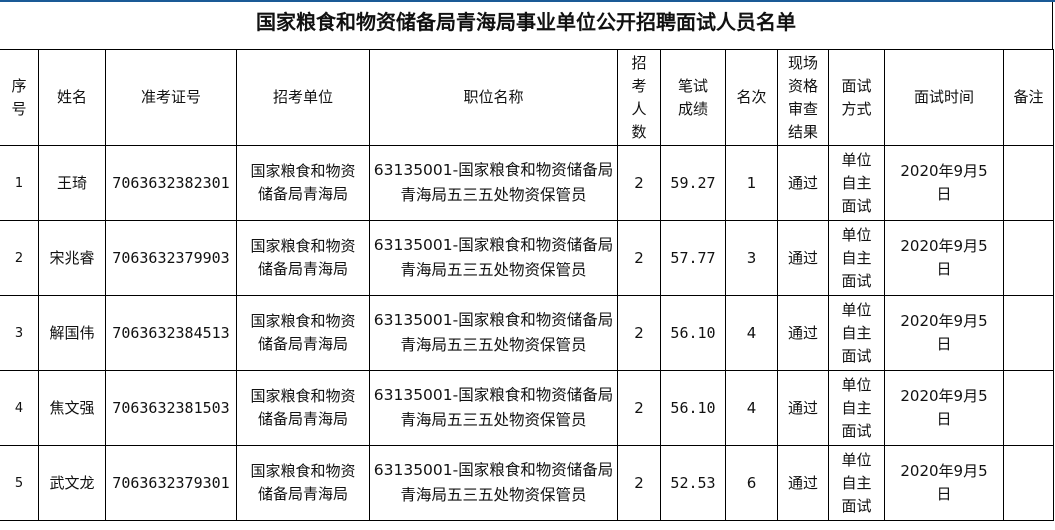 This screenshot has height=530, width=1055. What do you see at coordinates (803, 97) in the screenshot?
I see `header-review: 现场资格审查结果` at bounding box center [803, 97].